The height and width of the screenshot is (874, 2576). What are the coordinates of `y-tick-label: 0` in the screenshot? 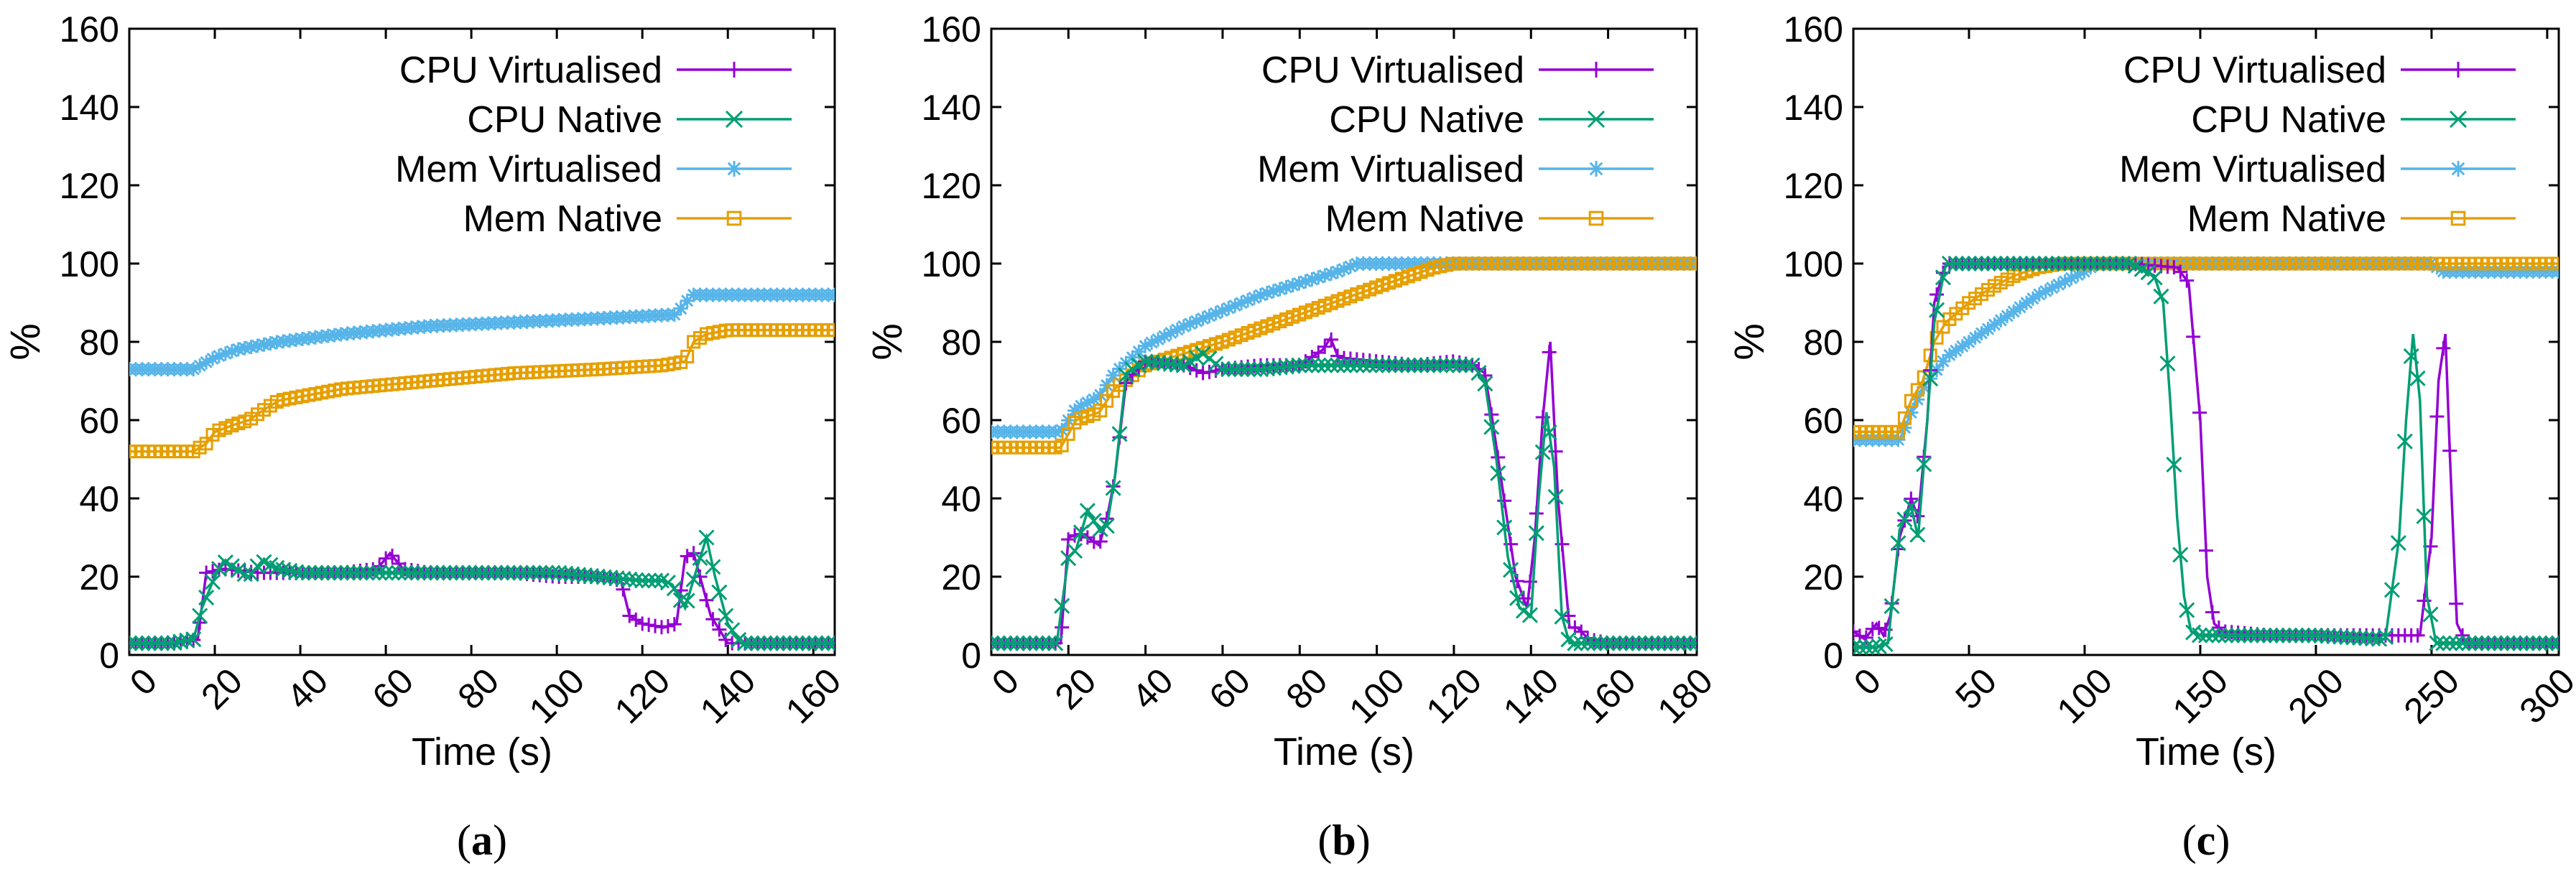 It's located at (1833, 656).